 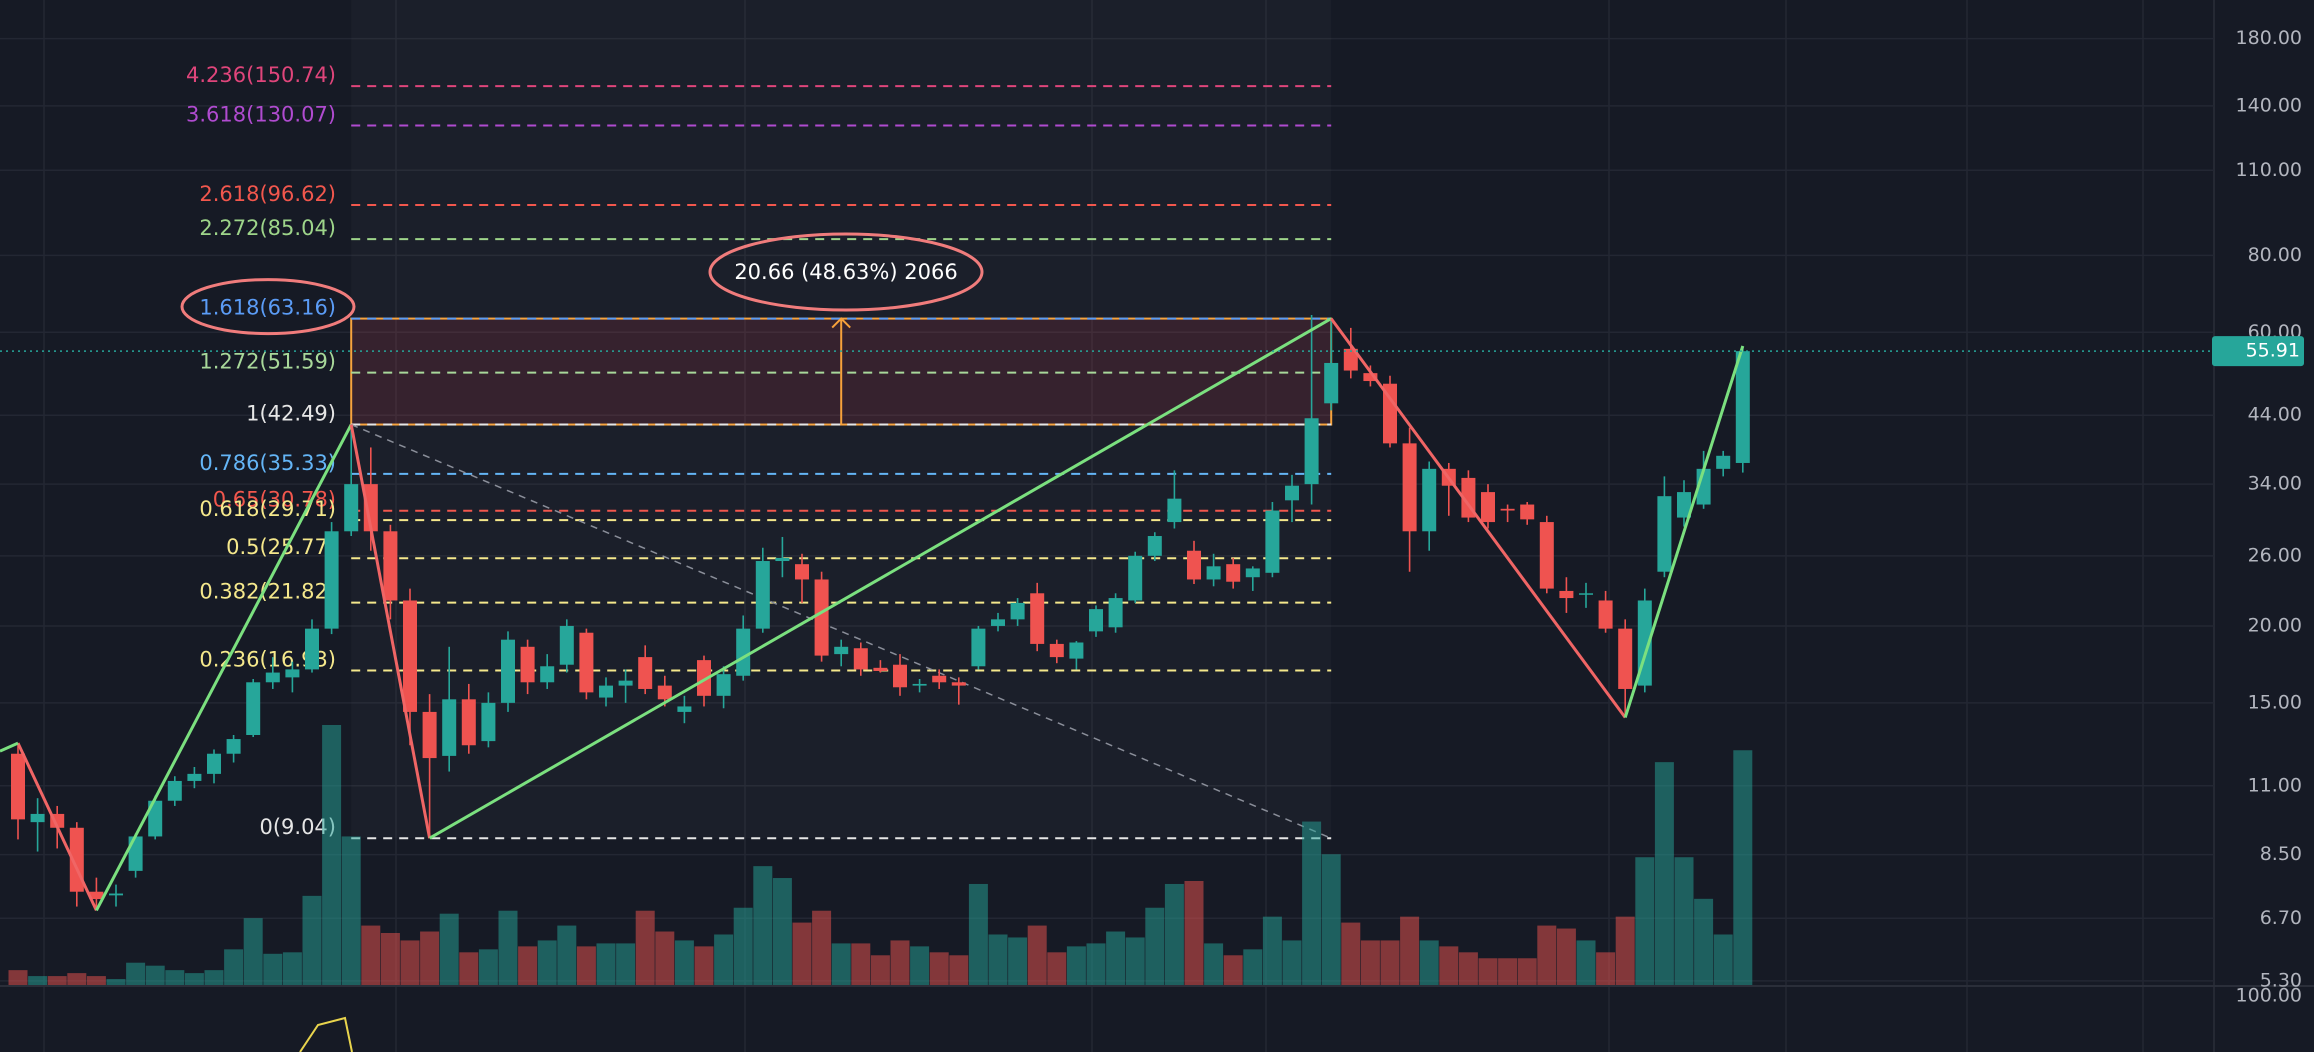 What do you see at coordinates (261, 114) in the screenshot?
I see `fib-level-label: 3.618(130.07)` at bounding box center [261, 114].